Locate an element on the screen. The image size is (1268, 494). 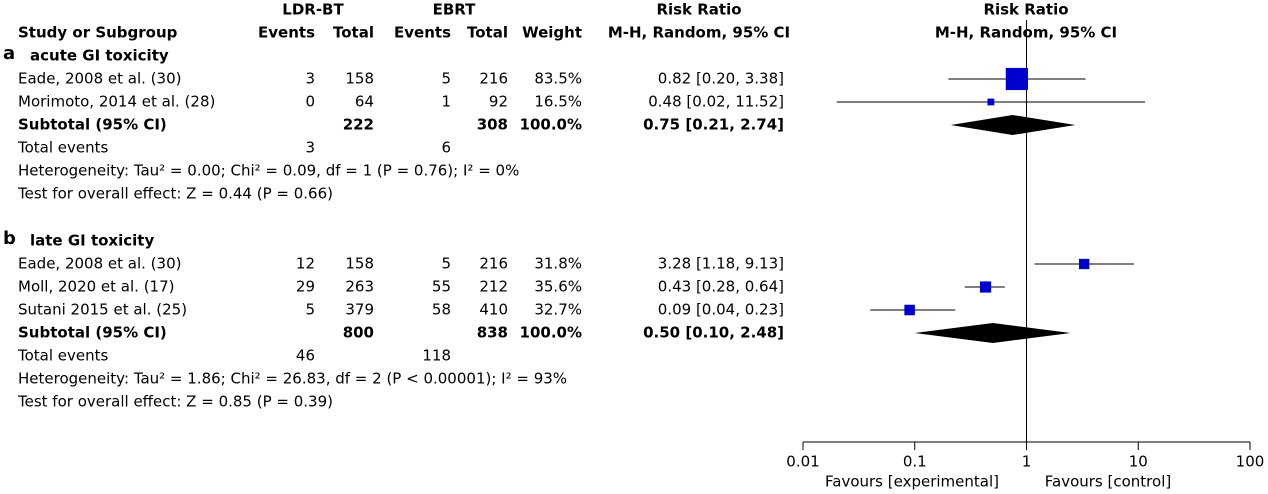
x-tick-label: 0.01 is located at coordinates (802, 462).